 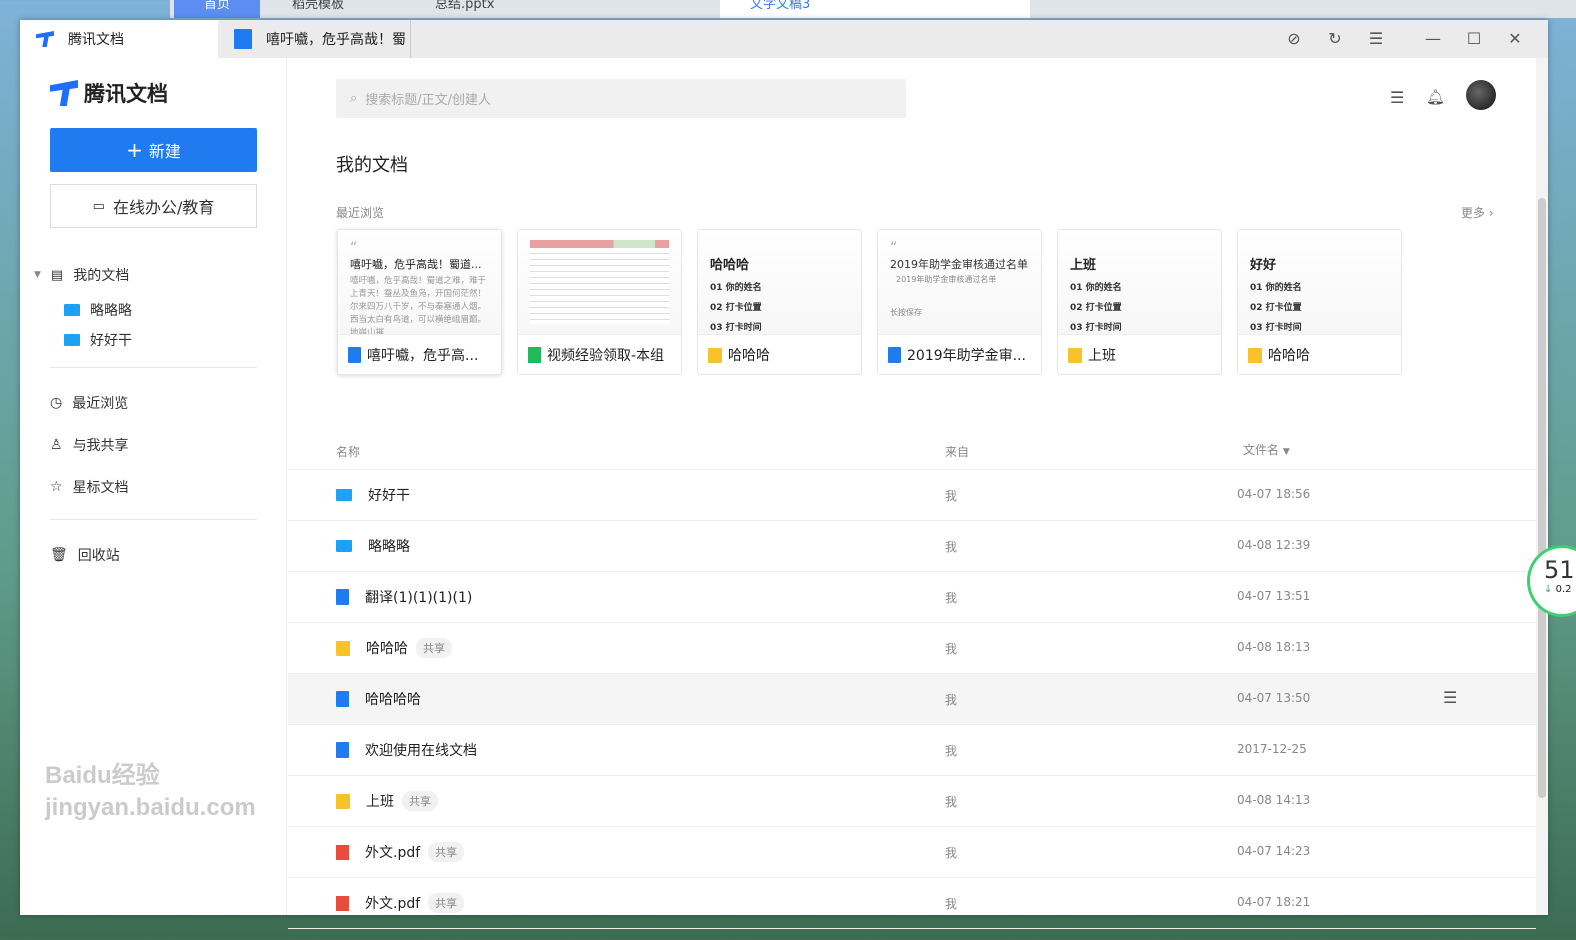 I want to click on sidebar-item-starred: ☆ 星标文档, so click(x=89, y=487).